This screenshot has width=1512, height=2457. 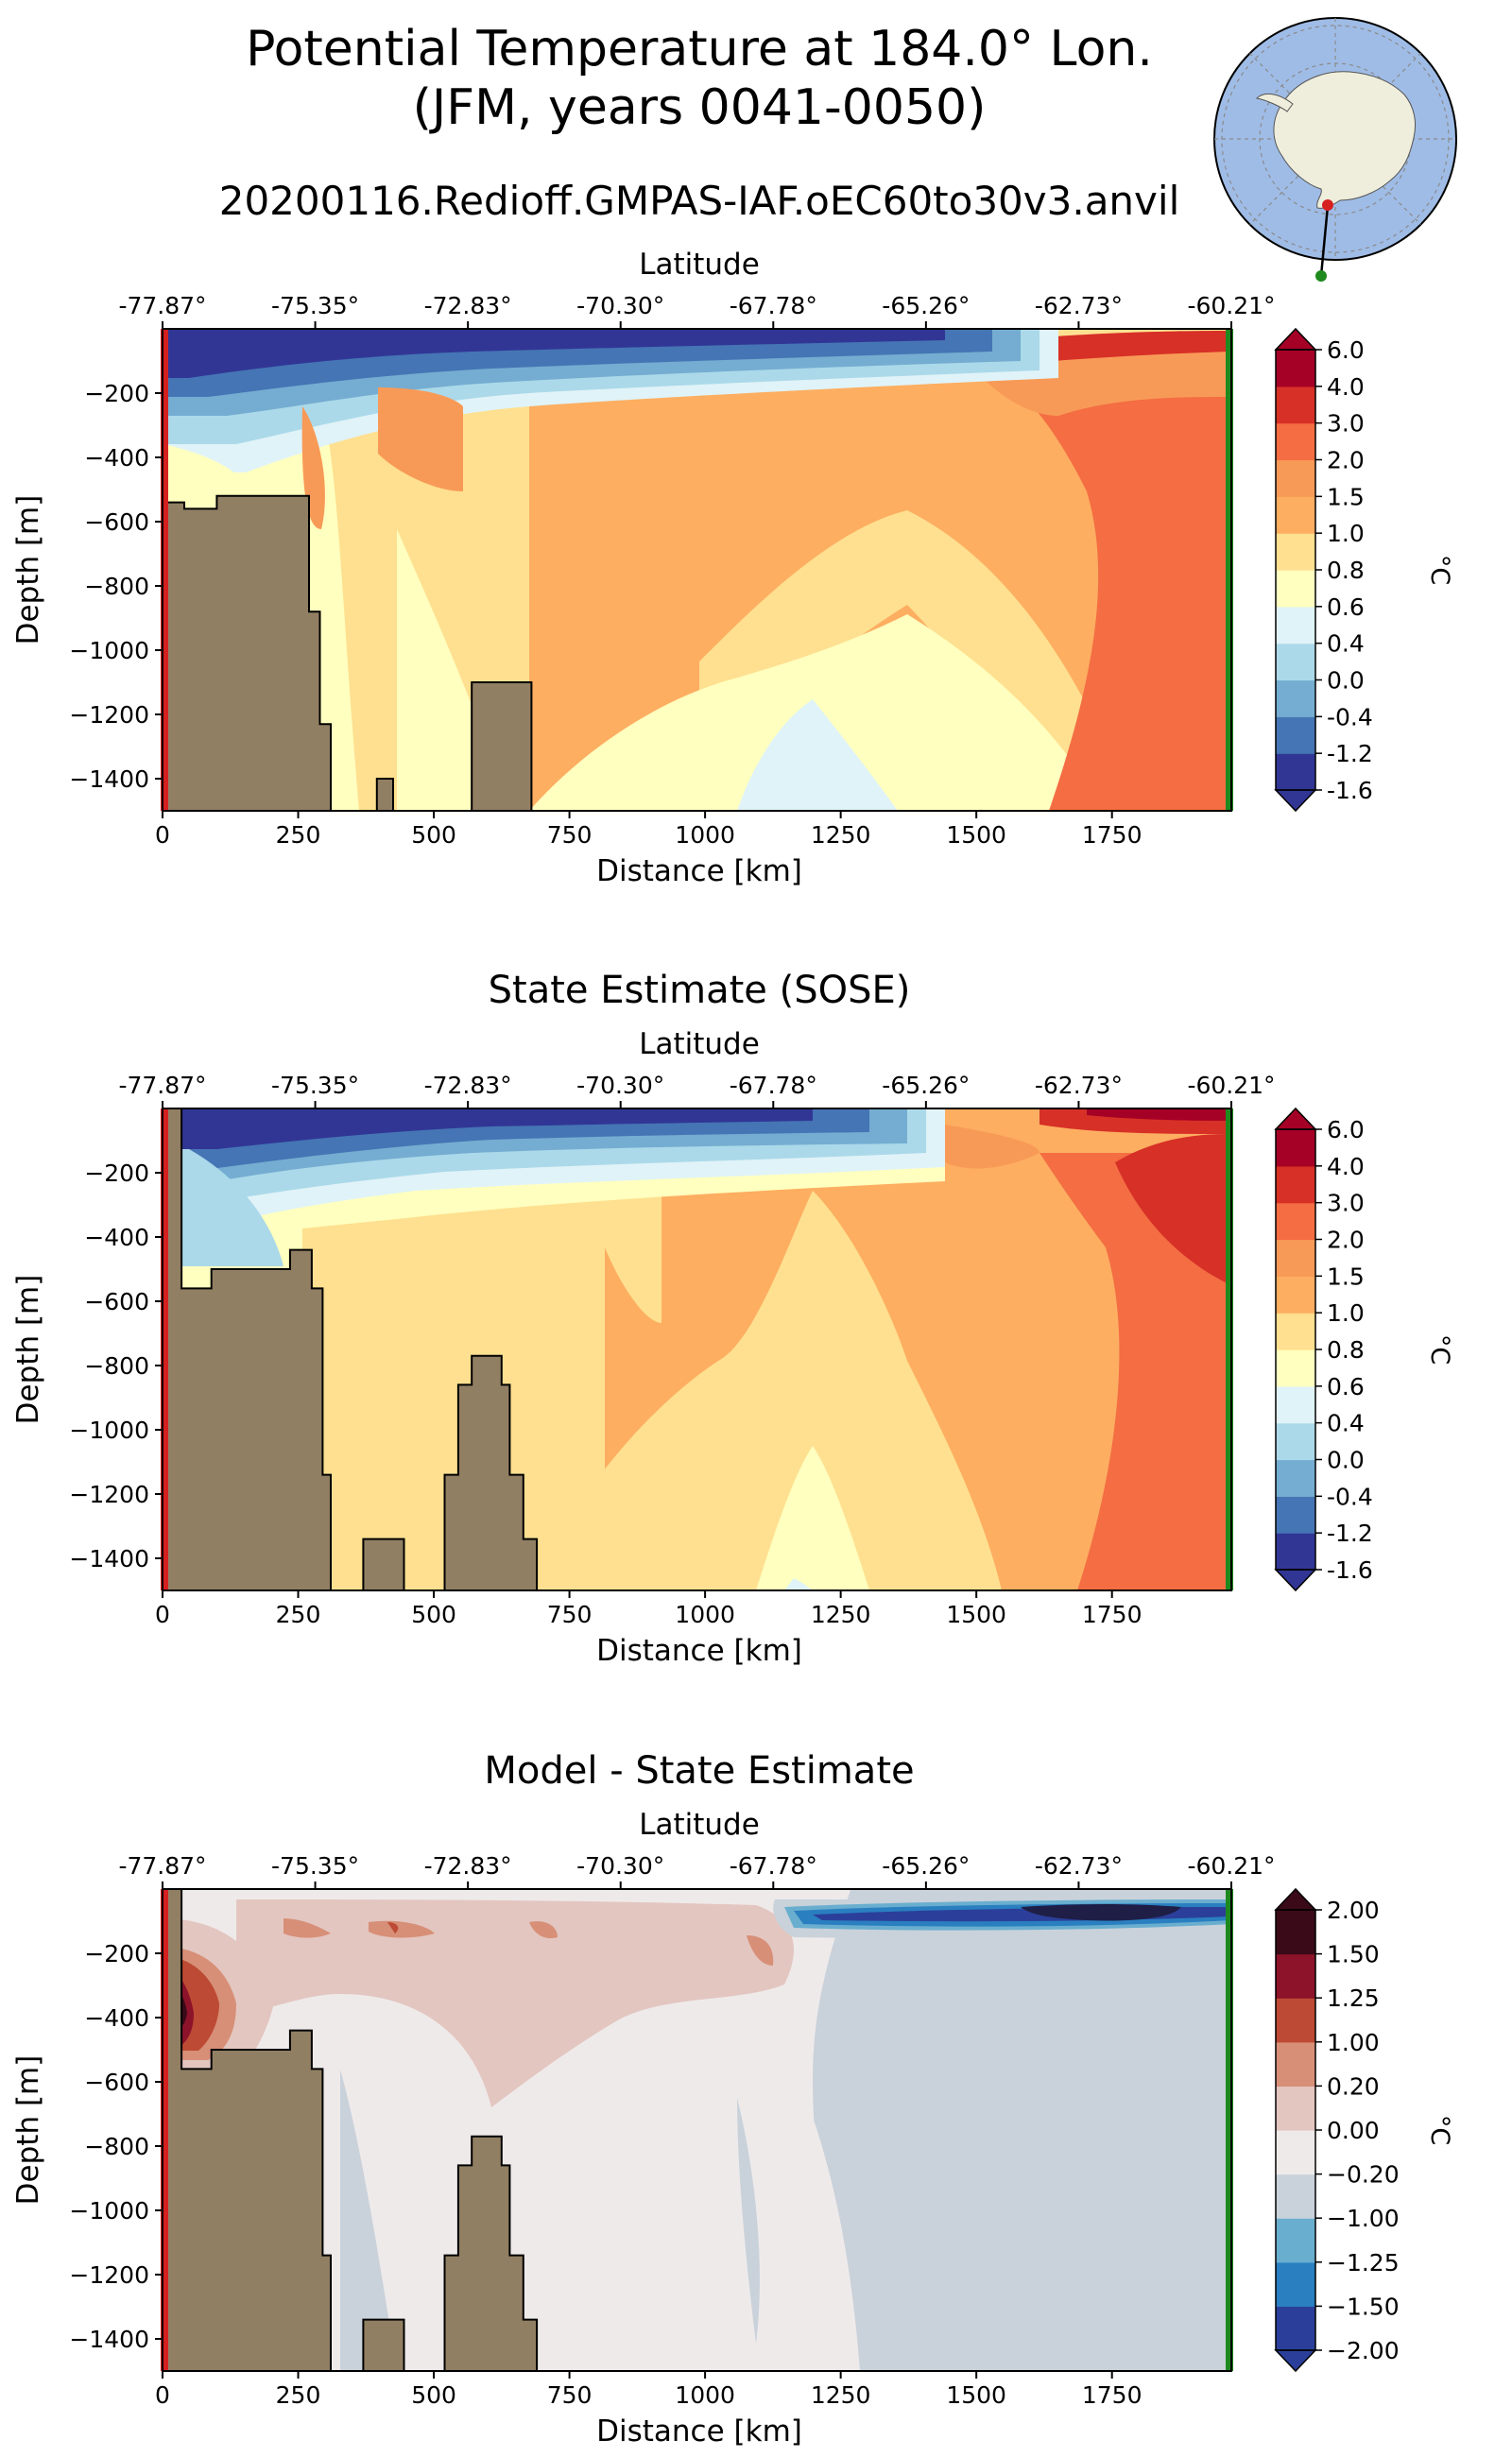 What do you see at coordinates (1346, 1386) in the screenshot?
I see `colorbar-tick-label: 0.6` at bounding box center [1346, 1386].